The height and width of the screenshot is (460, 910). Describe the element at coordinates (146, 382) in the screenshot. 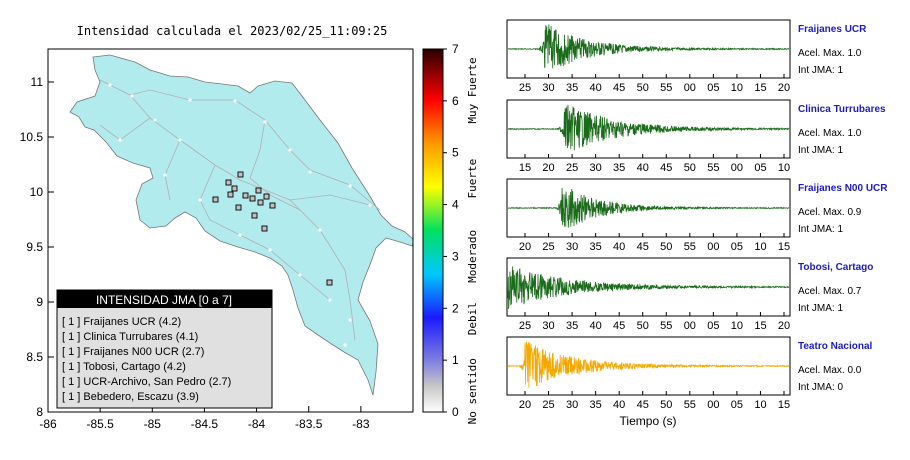

I see `legend-item: [ 1 ] UCR-Archivo, San Pedro (2.7)` at that location.